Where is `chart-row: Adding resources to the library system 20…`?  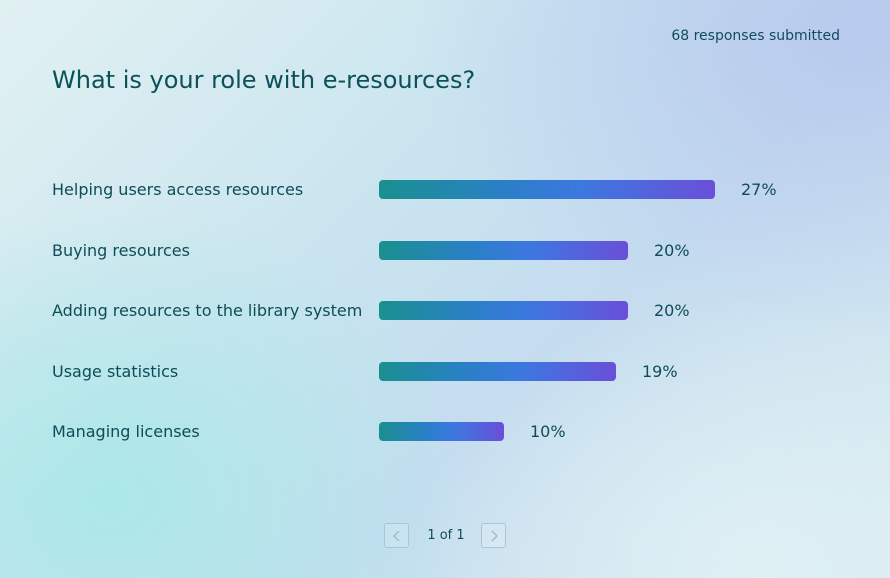 chart-row: Adding resources to the library system 20… is located at coordinates (445, 311).